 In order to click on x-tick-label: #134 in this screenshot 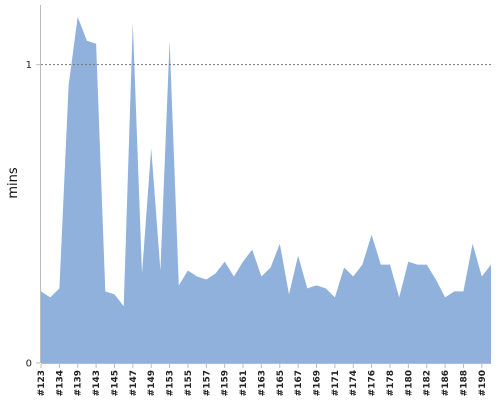, I will do `click(60, 383)`.